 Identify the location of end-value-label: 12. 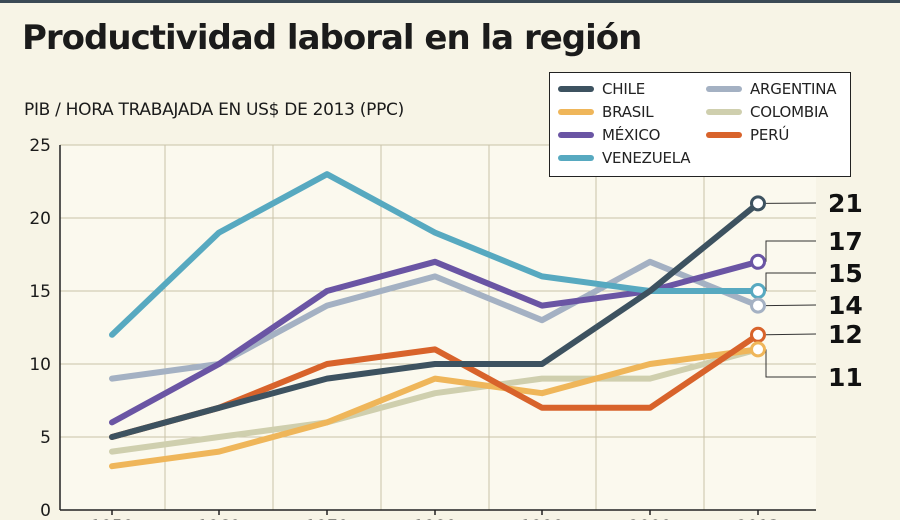
(845, 334).